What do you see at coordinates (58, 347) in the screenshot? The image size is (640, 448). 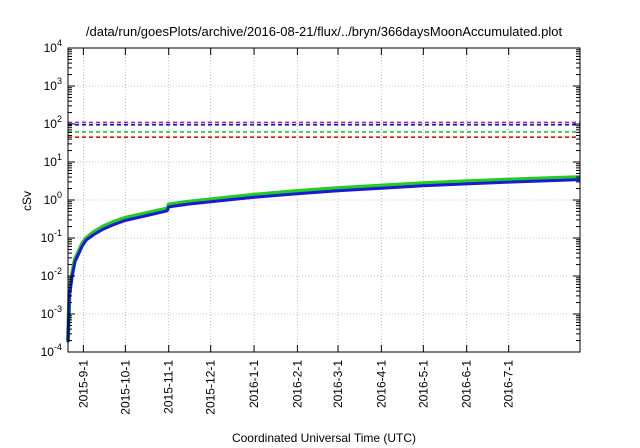 I see `y-tick-exponent: -4` at bounding box center [58, 347].